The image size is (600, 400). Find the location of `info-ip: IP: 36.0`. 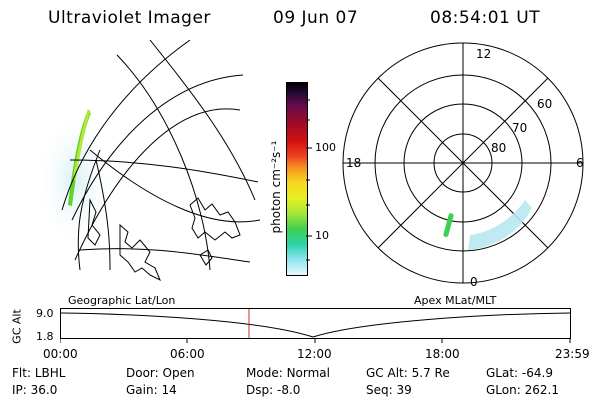

info-ip: IP: 36.0 is located at coordinates (35, 390).